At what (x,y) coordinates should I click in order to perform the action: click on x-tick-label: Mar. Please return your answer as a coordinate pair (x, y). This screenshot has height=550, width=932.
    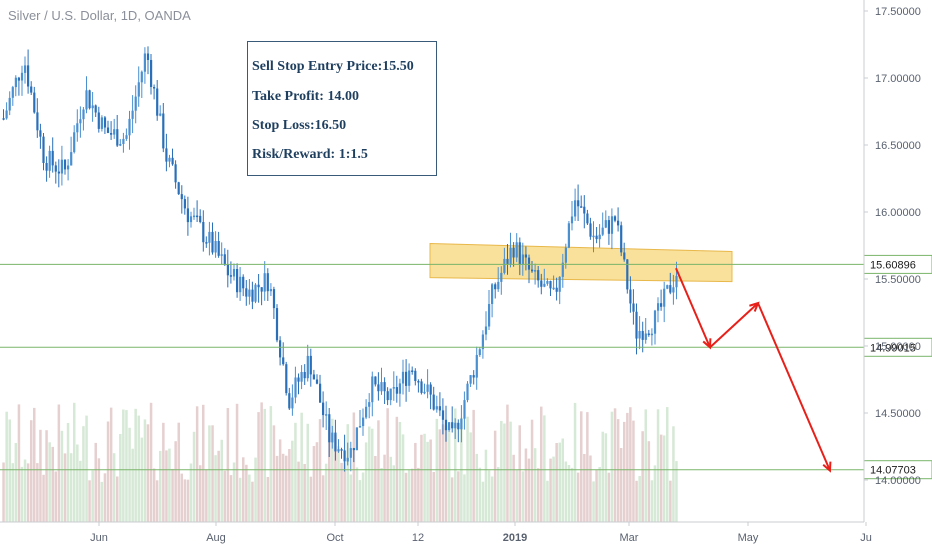
    Looking at the image, I should click on (629, 538).